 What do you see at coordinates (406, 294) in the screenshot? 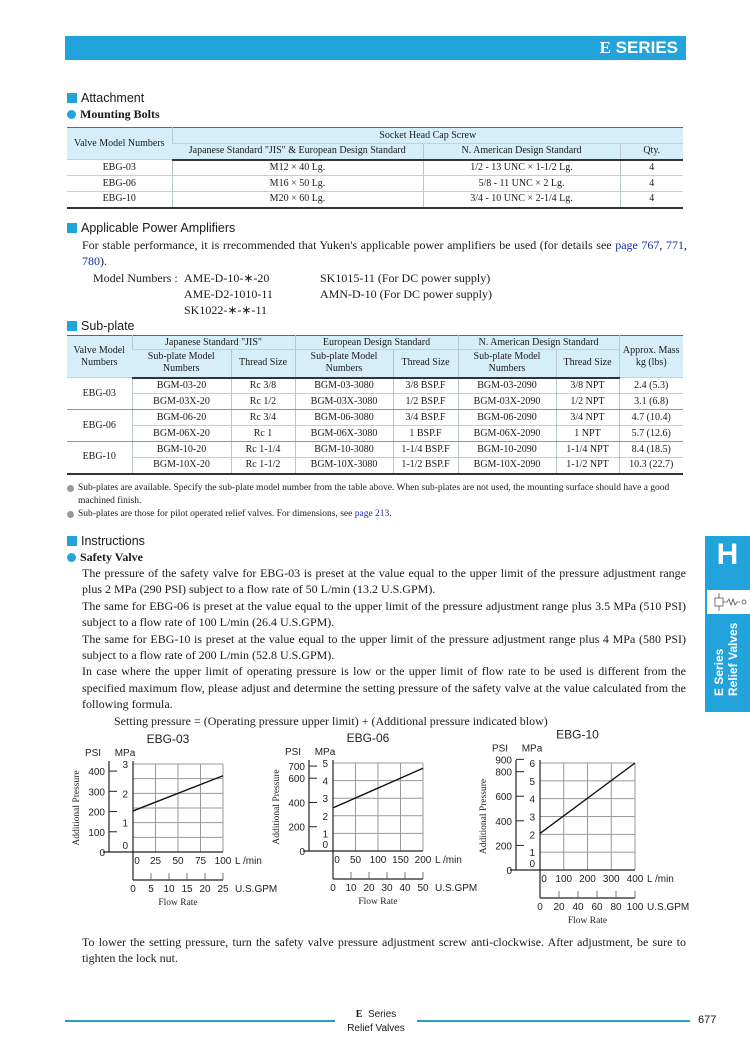
I see `model-number: AMN-D-10 (For DC power supply)` at bounding box center [406, 294].